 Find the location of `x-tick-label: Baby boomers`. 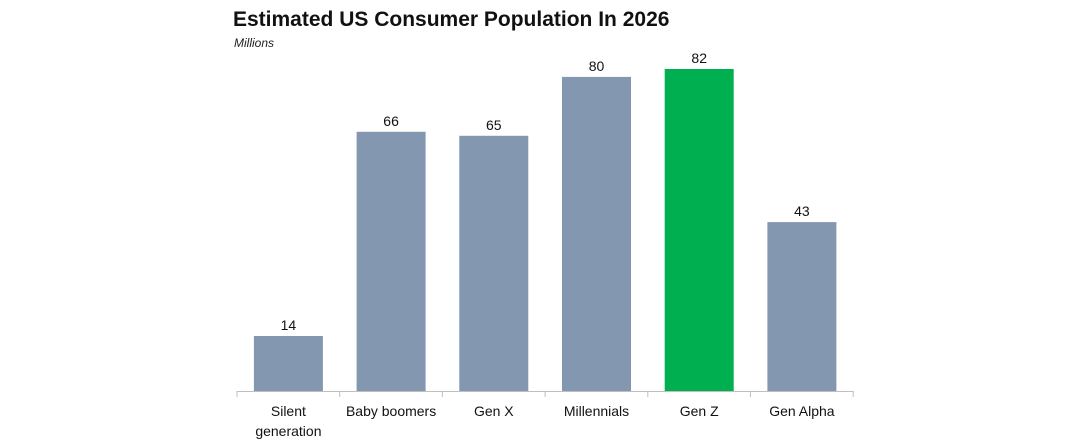

x-tick-label: Baby boomers is located at coordinates (391, 411).